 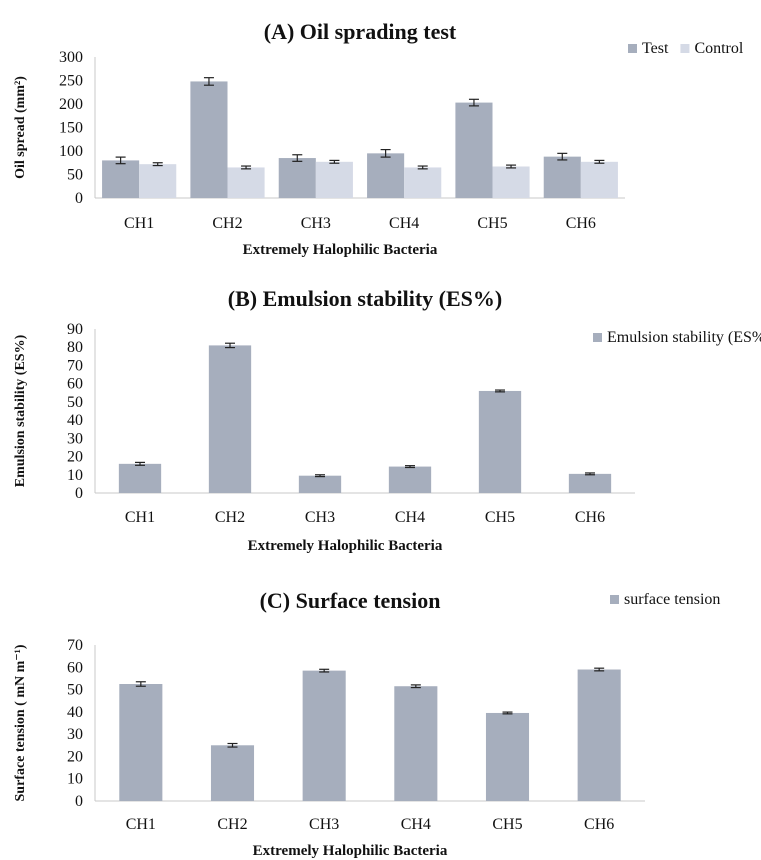 What do you see at coordinates (75, 329) in the screenshot?
I see `y-tick-label: 90` at bounding box center [75, 329].